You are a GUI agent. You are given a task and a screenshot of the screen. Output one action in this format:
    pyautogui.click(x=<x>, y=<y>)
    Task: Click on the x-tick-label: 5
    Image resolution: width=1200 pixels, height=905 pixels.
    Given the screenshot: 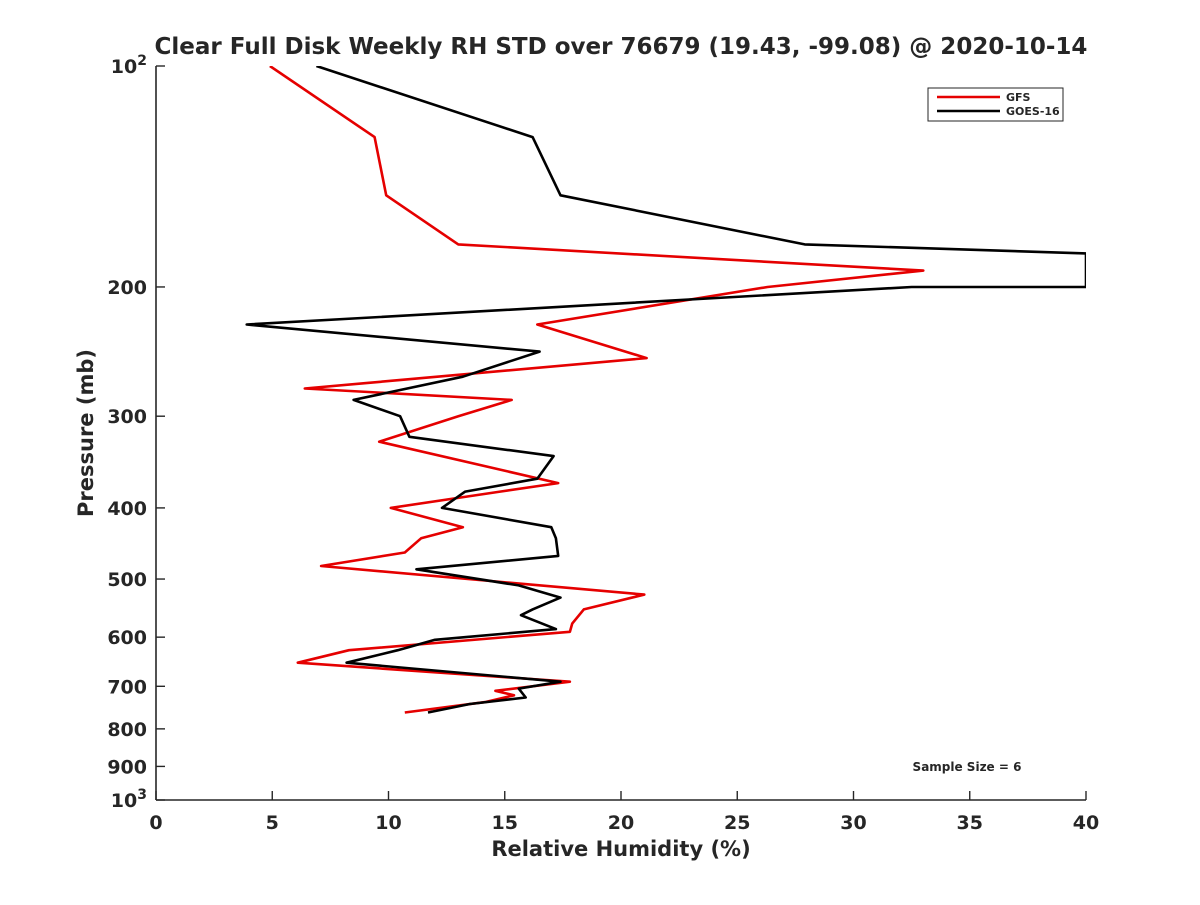 What is the action you would take?
    pyautogui.click(x=272, y=823)
    